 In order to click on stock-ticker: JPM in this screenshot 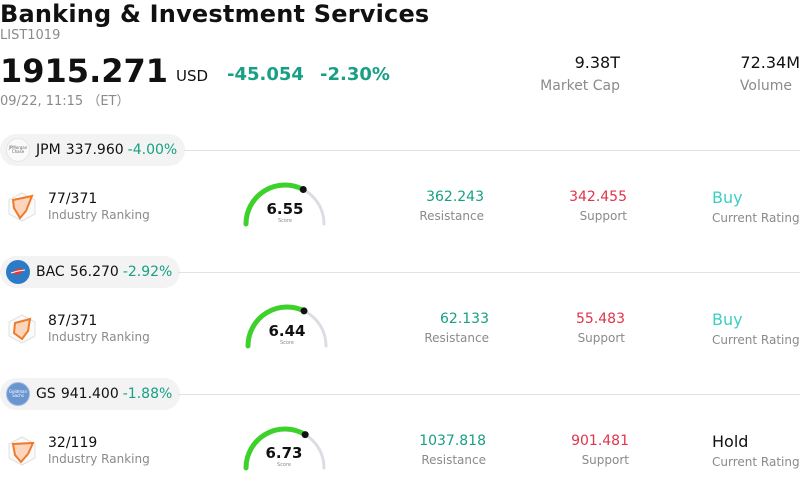, I will do `click(48, 150)`.